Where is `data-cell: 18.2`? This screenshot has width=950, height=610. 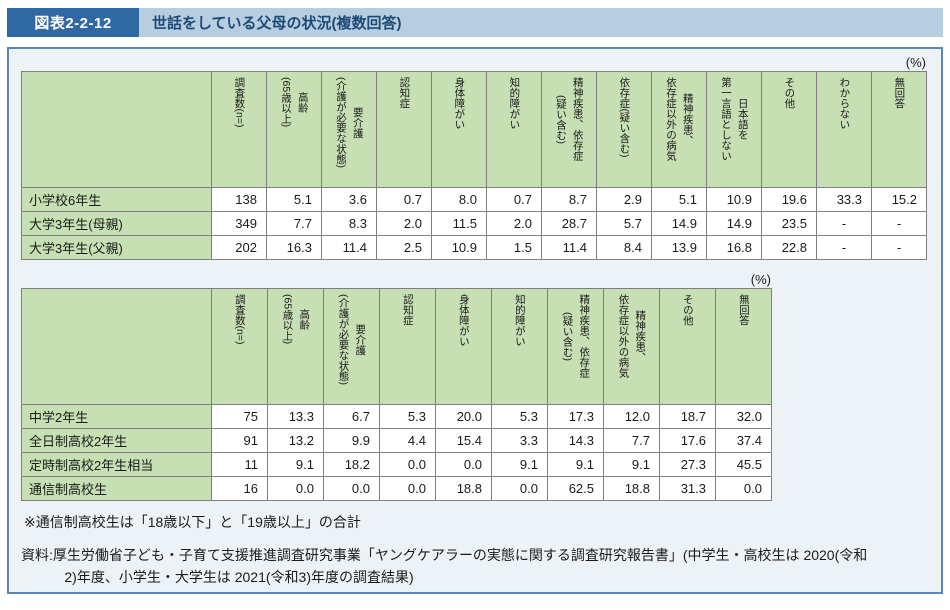 data-cell: 18.2 is located at coordinates (351, 464).